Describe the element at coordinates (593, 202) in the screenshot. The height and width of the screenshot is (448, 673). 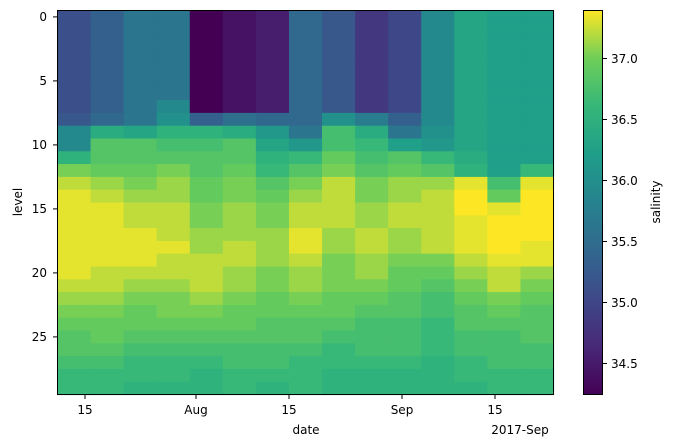
I see `colorbar-gradient` at that location.